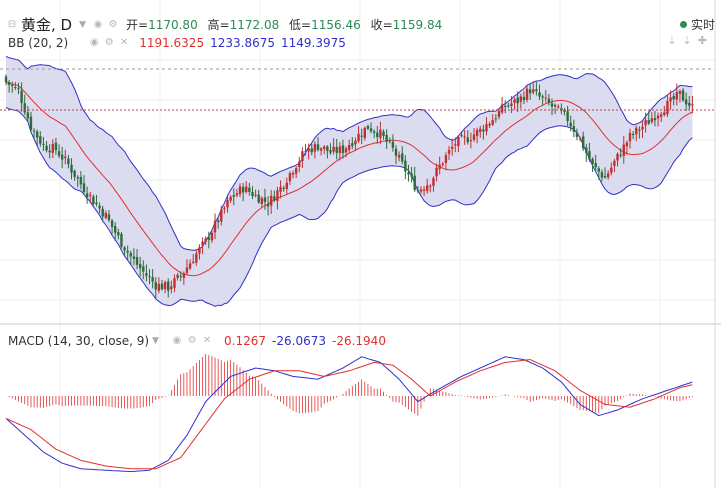  What do you see at coordinates (12, 24) in the screenshot?
I see `collapse-icon: ⊟` at bounding box center [12, 24].